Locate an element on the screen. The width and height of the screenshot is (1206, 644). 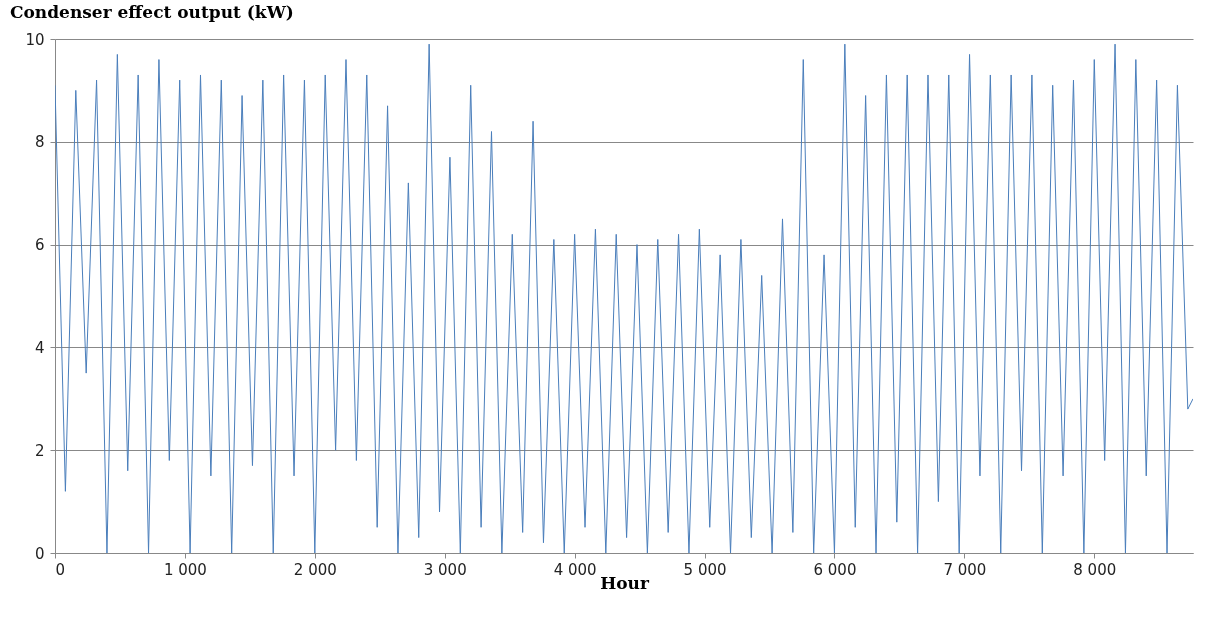
x-axis-title: Hour is located at coordinates (625, 582).